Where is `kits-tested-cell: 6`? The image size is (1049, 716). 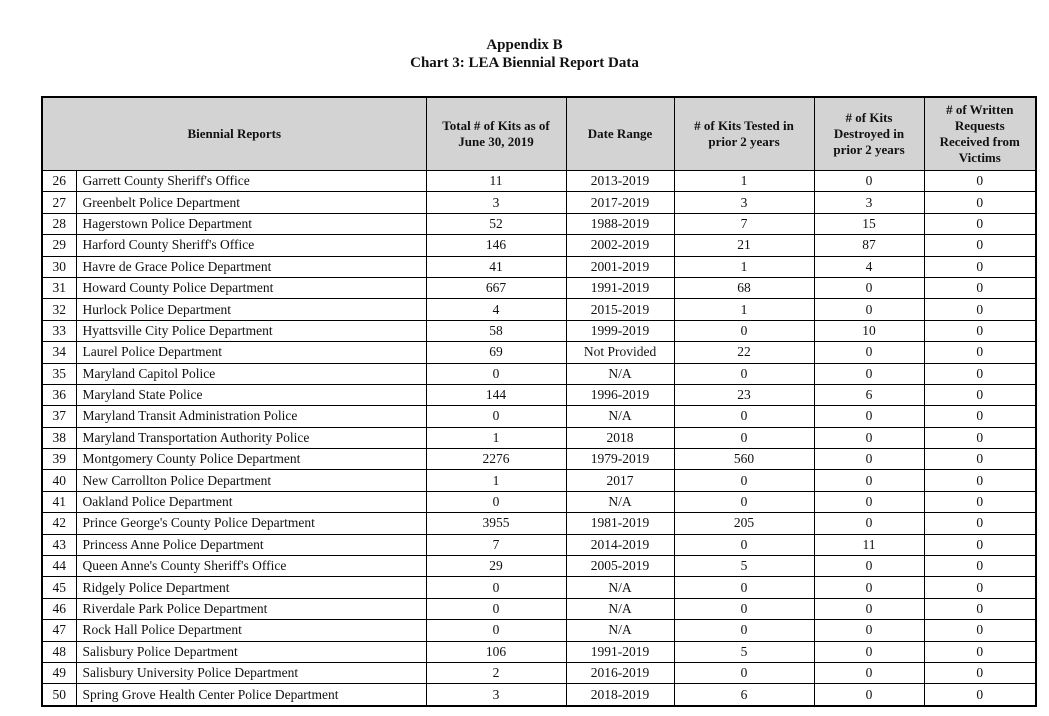 kits-tested-cell: 6 is located at coordinates (744, 695).